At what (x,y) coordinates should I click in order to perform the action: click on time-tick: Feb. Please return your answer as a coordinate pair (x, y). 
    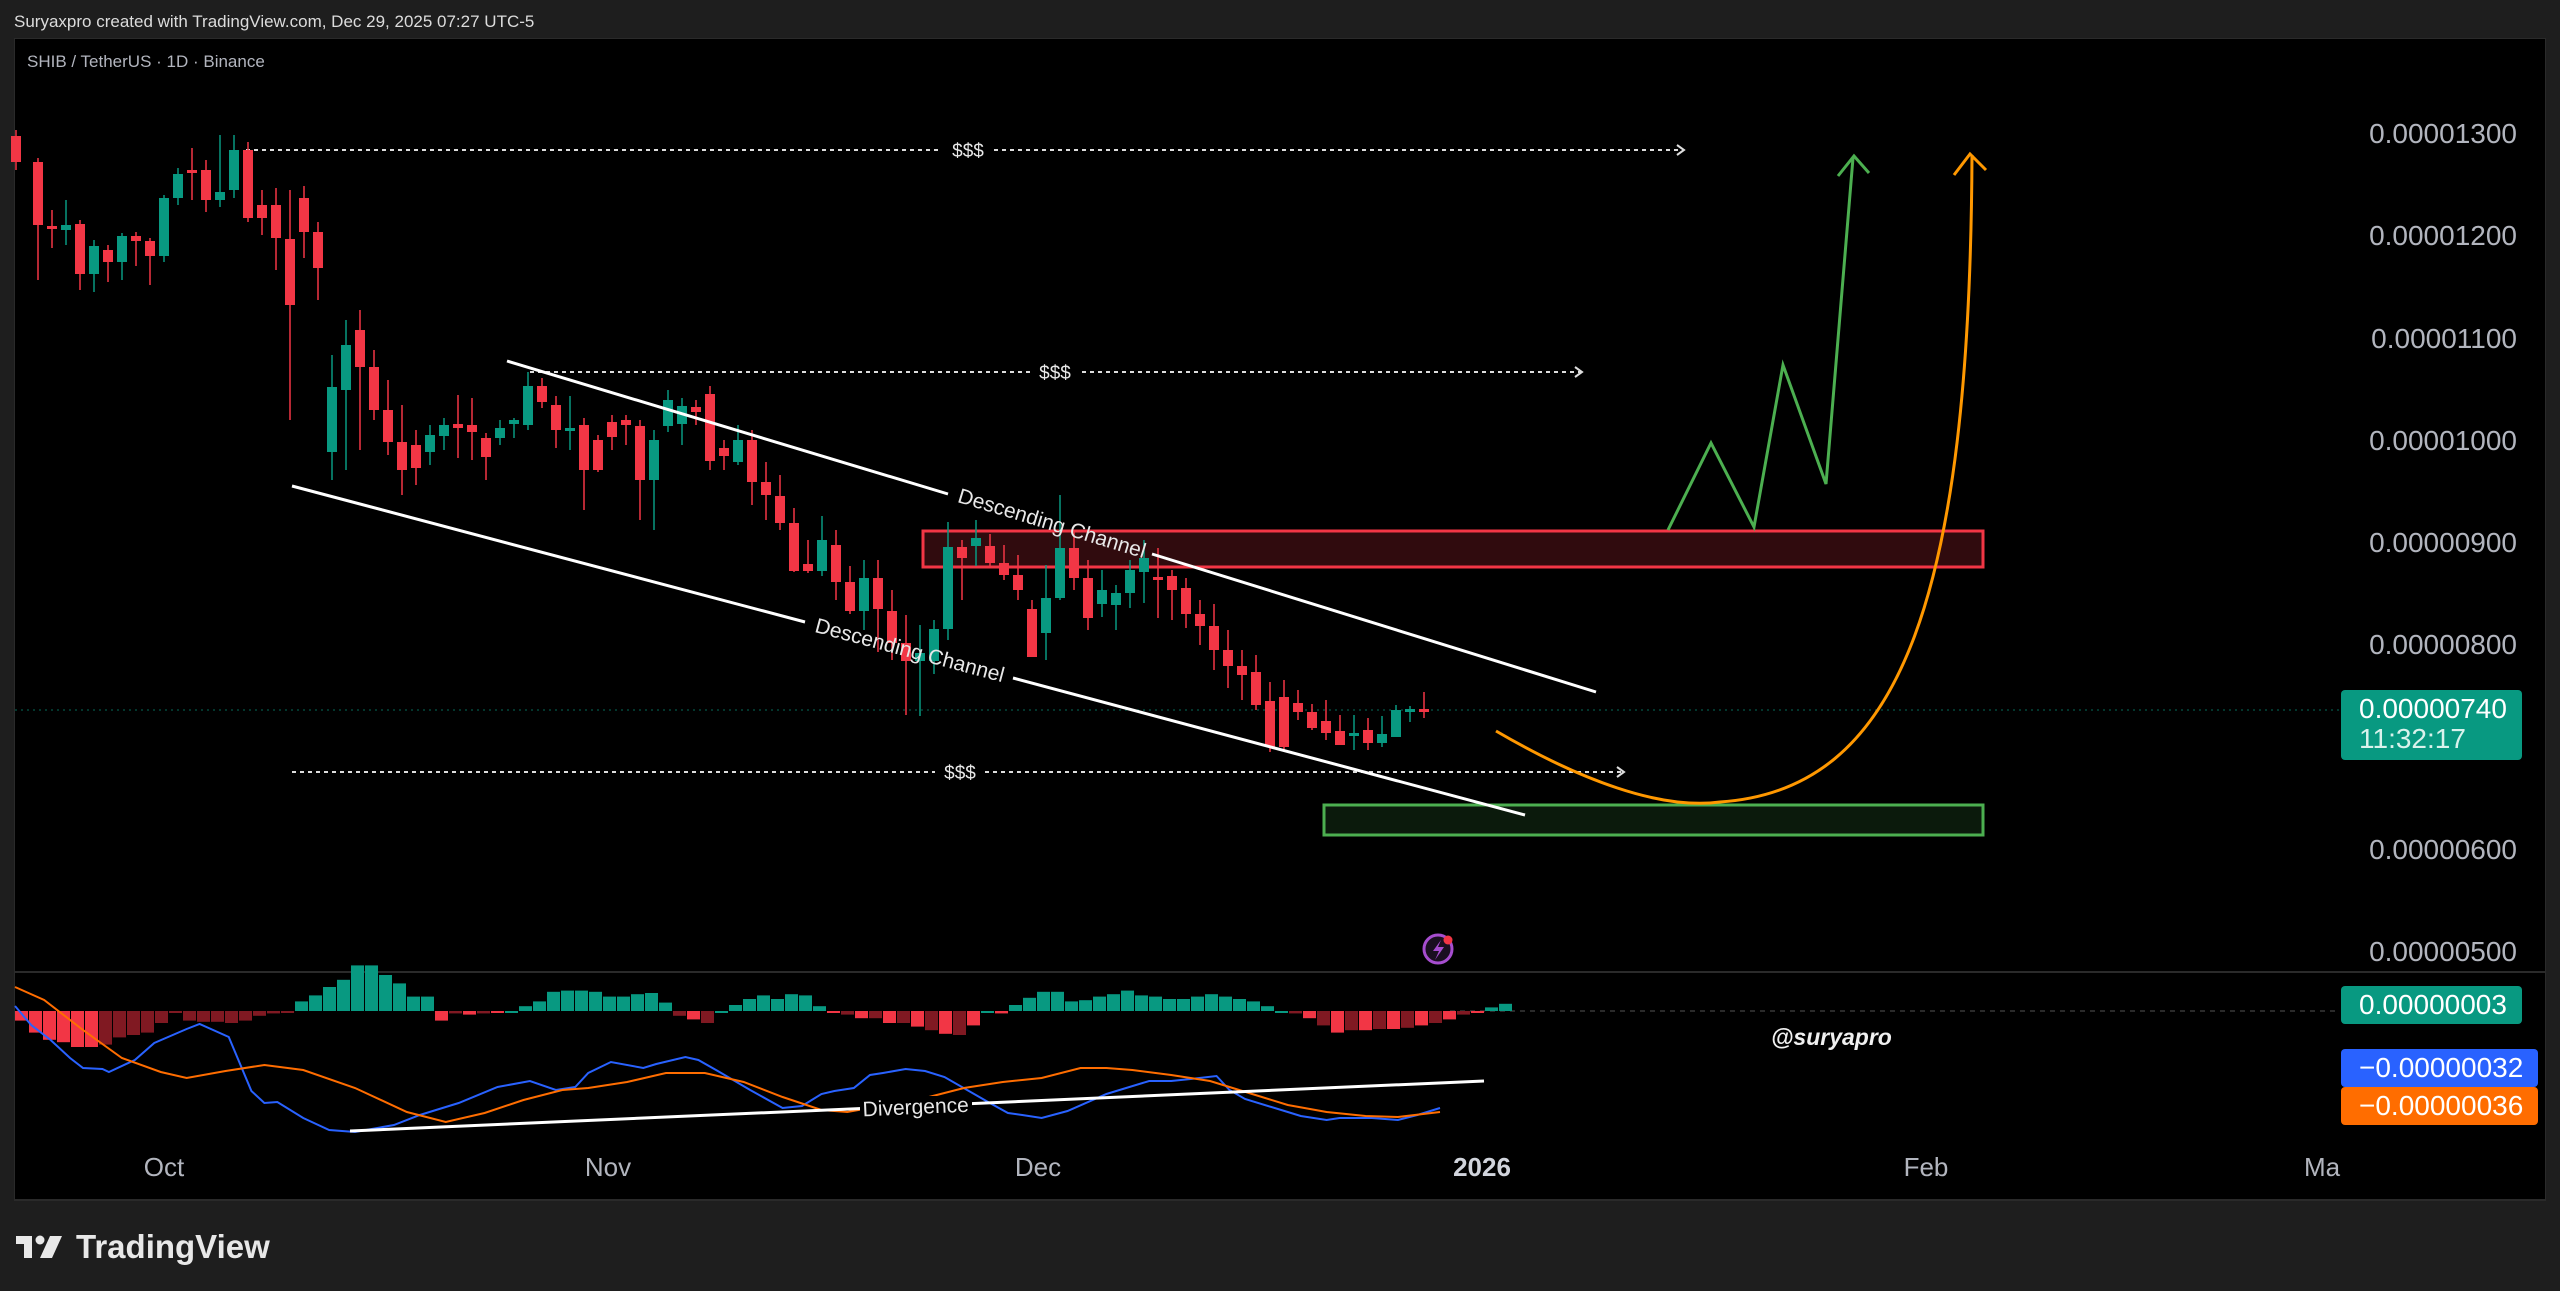
    Looking at the image, I should click on (1926, 1167).